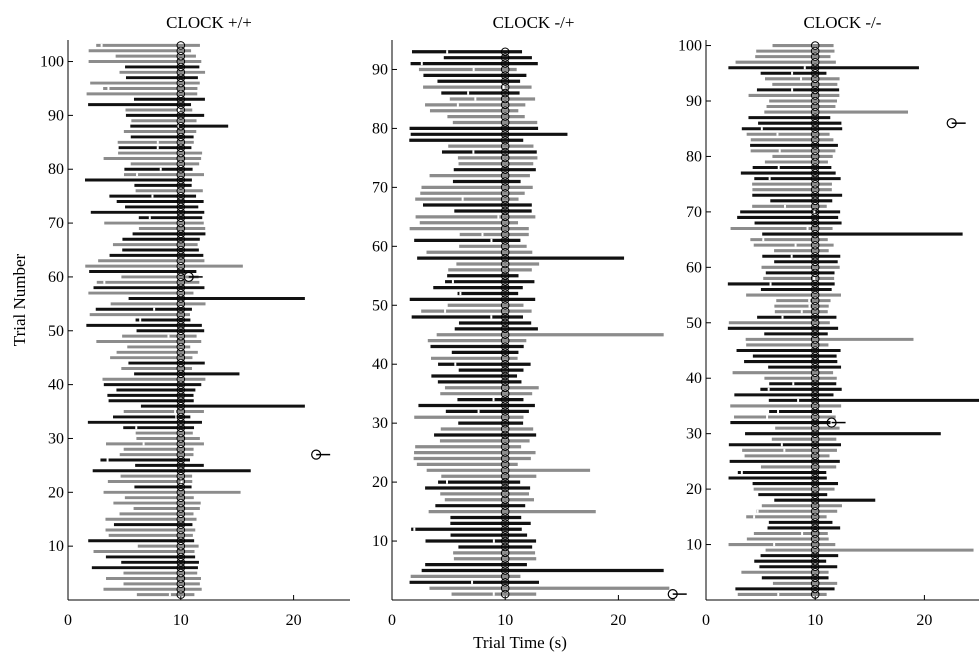 Image resolution: width=979 pixels, height=655 pixels. Describe the element at coordinates (52, 62) in the screenshot. I see `y-tick-label: 100` at that location.